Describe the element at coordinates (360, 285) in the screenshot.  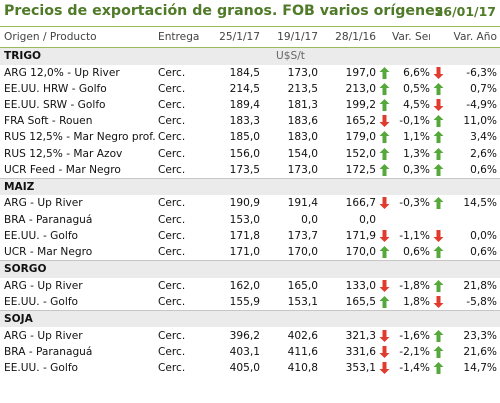
I see `price-d3-cell: 133,0` at that location.